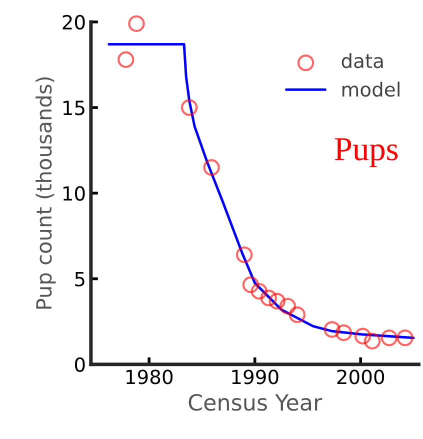 This screenshot has height=439, width=423. What do you see at coordinates (149, 377) in the screenshot?
I see `x-tick-label: 1980` at bounding box center [149, 377].